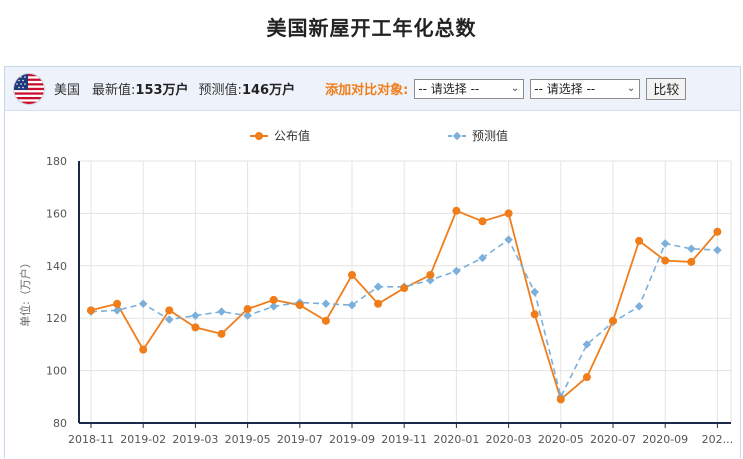  Describe the element at coordinates (457, 135) in the screenshot. I see `legend-swatch-forecast` at that location.